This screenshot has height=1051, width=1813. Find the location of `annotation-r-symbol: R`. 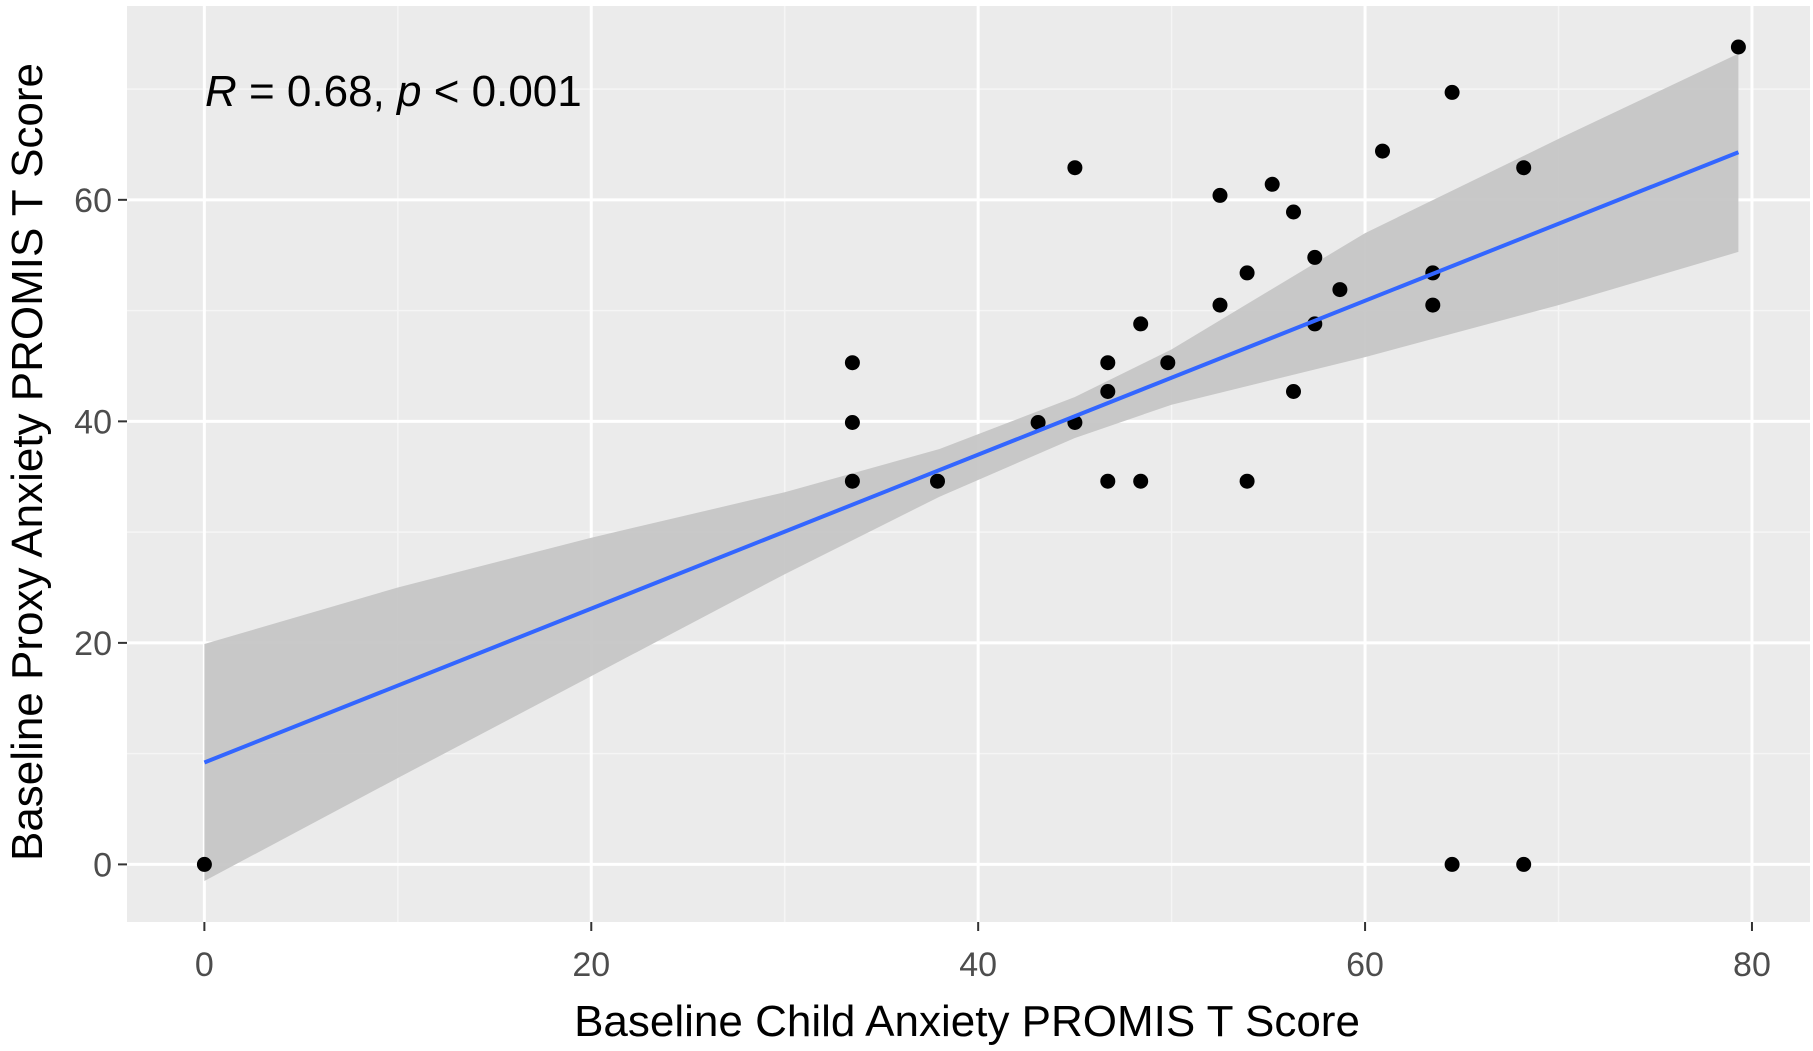

annotation-r-symbol: R is located at coordinates (221, 91).